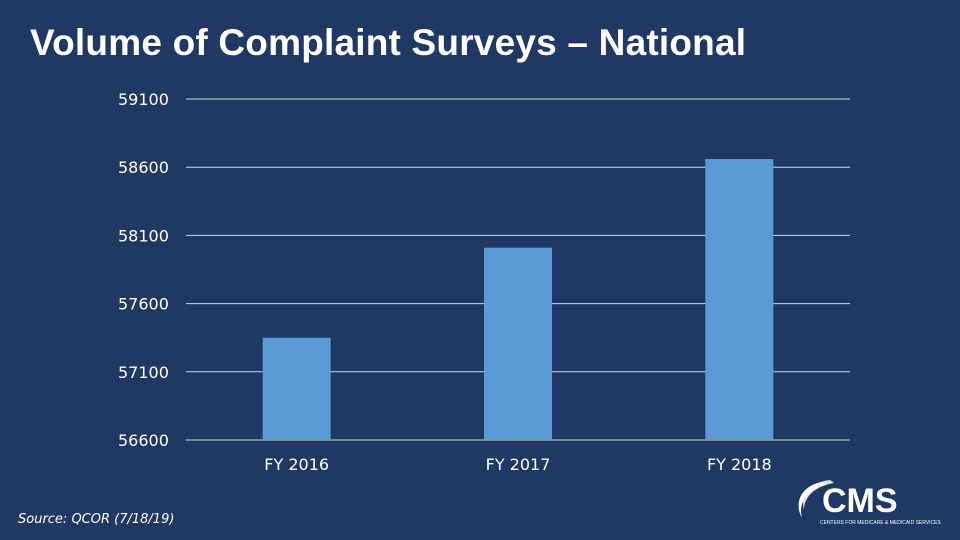 This screenshot has width=960, height=540. Describe the element at coordinates (143, 304) in the screenshot. I see `y-tick-label: 57600` at that location.